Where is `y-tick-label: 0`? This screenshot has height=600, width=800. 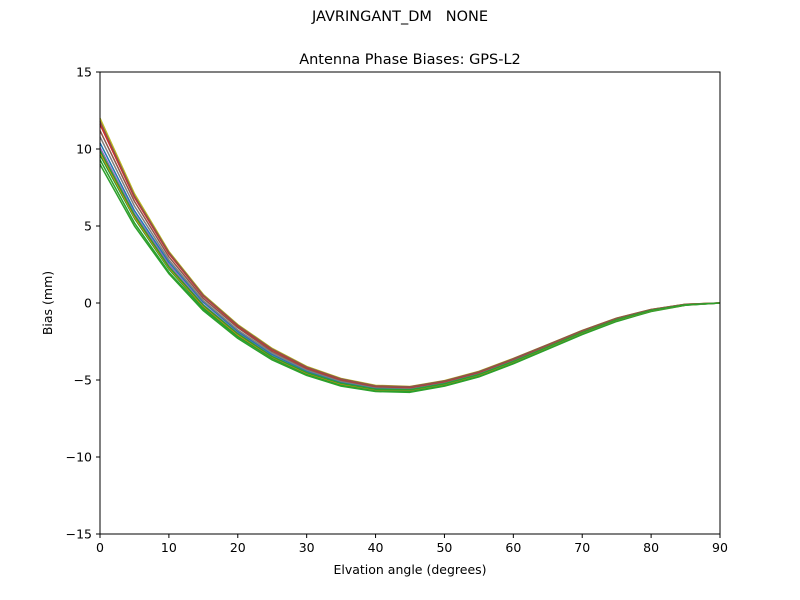
y-tick-label: 0 is located at coordinates (88, 303).